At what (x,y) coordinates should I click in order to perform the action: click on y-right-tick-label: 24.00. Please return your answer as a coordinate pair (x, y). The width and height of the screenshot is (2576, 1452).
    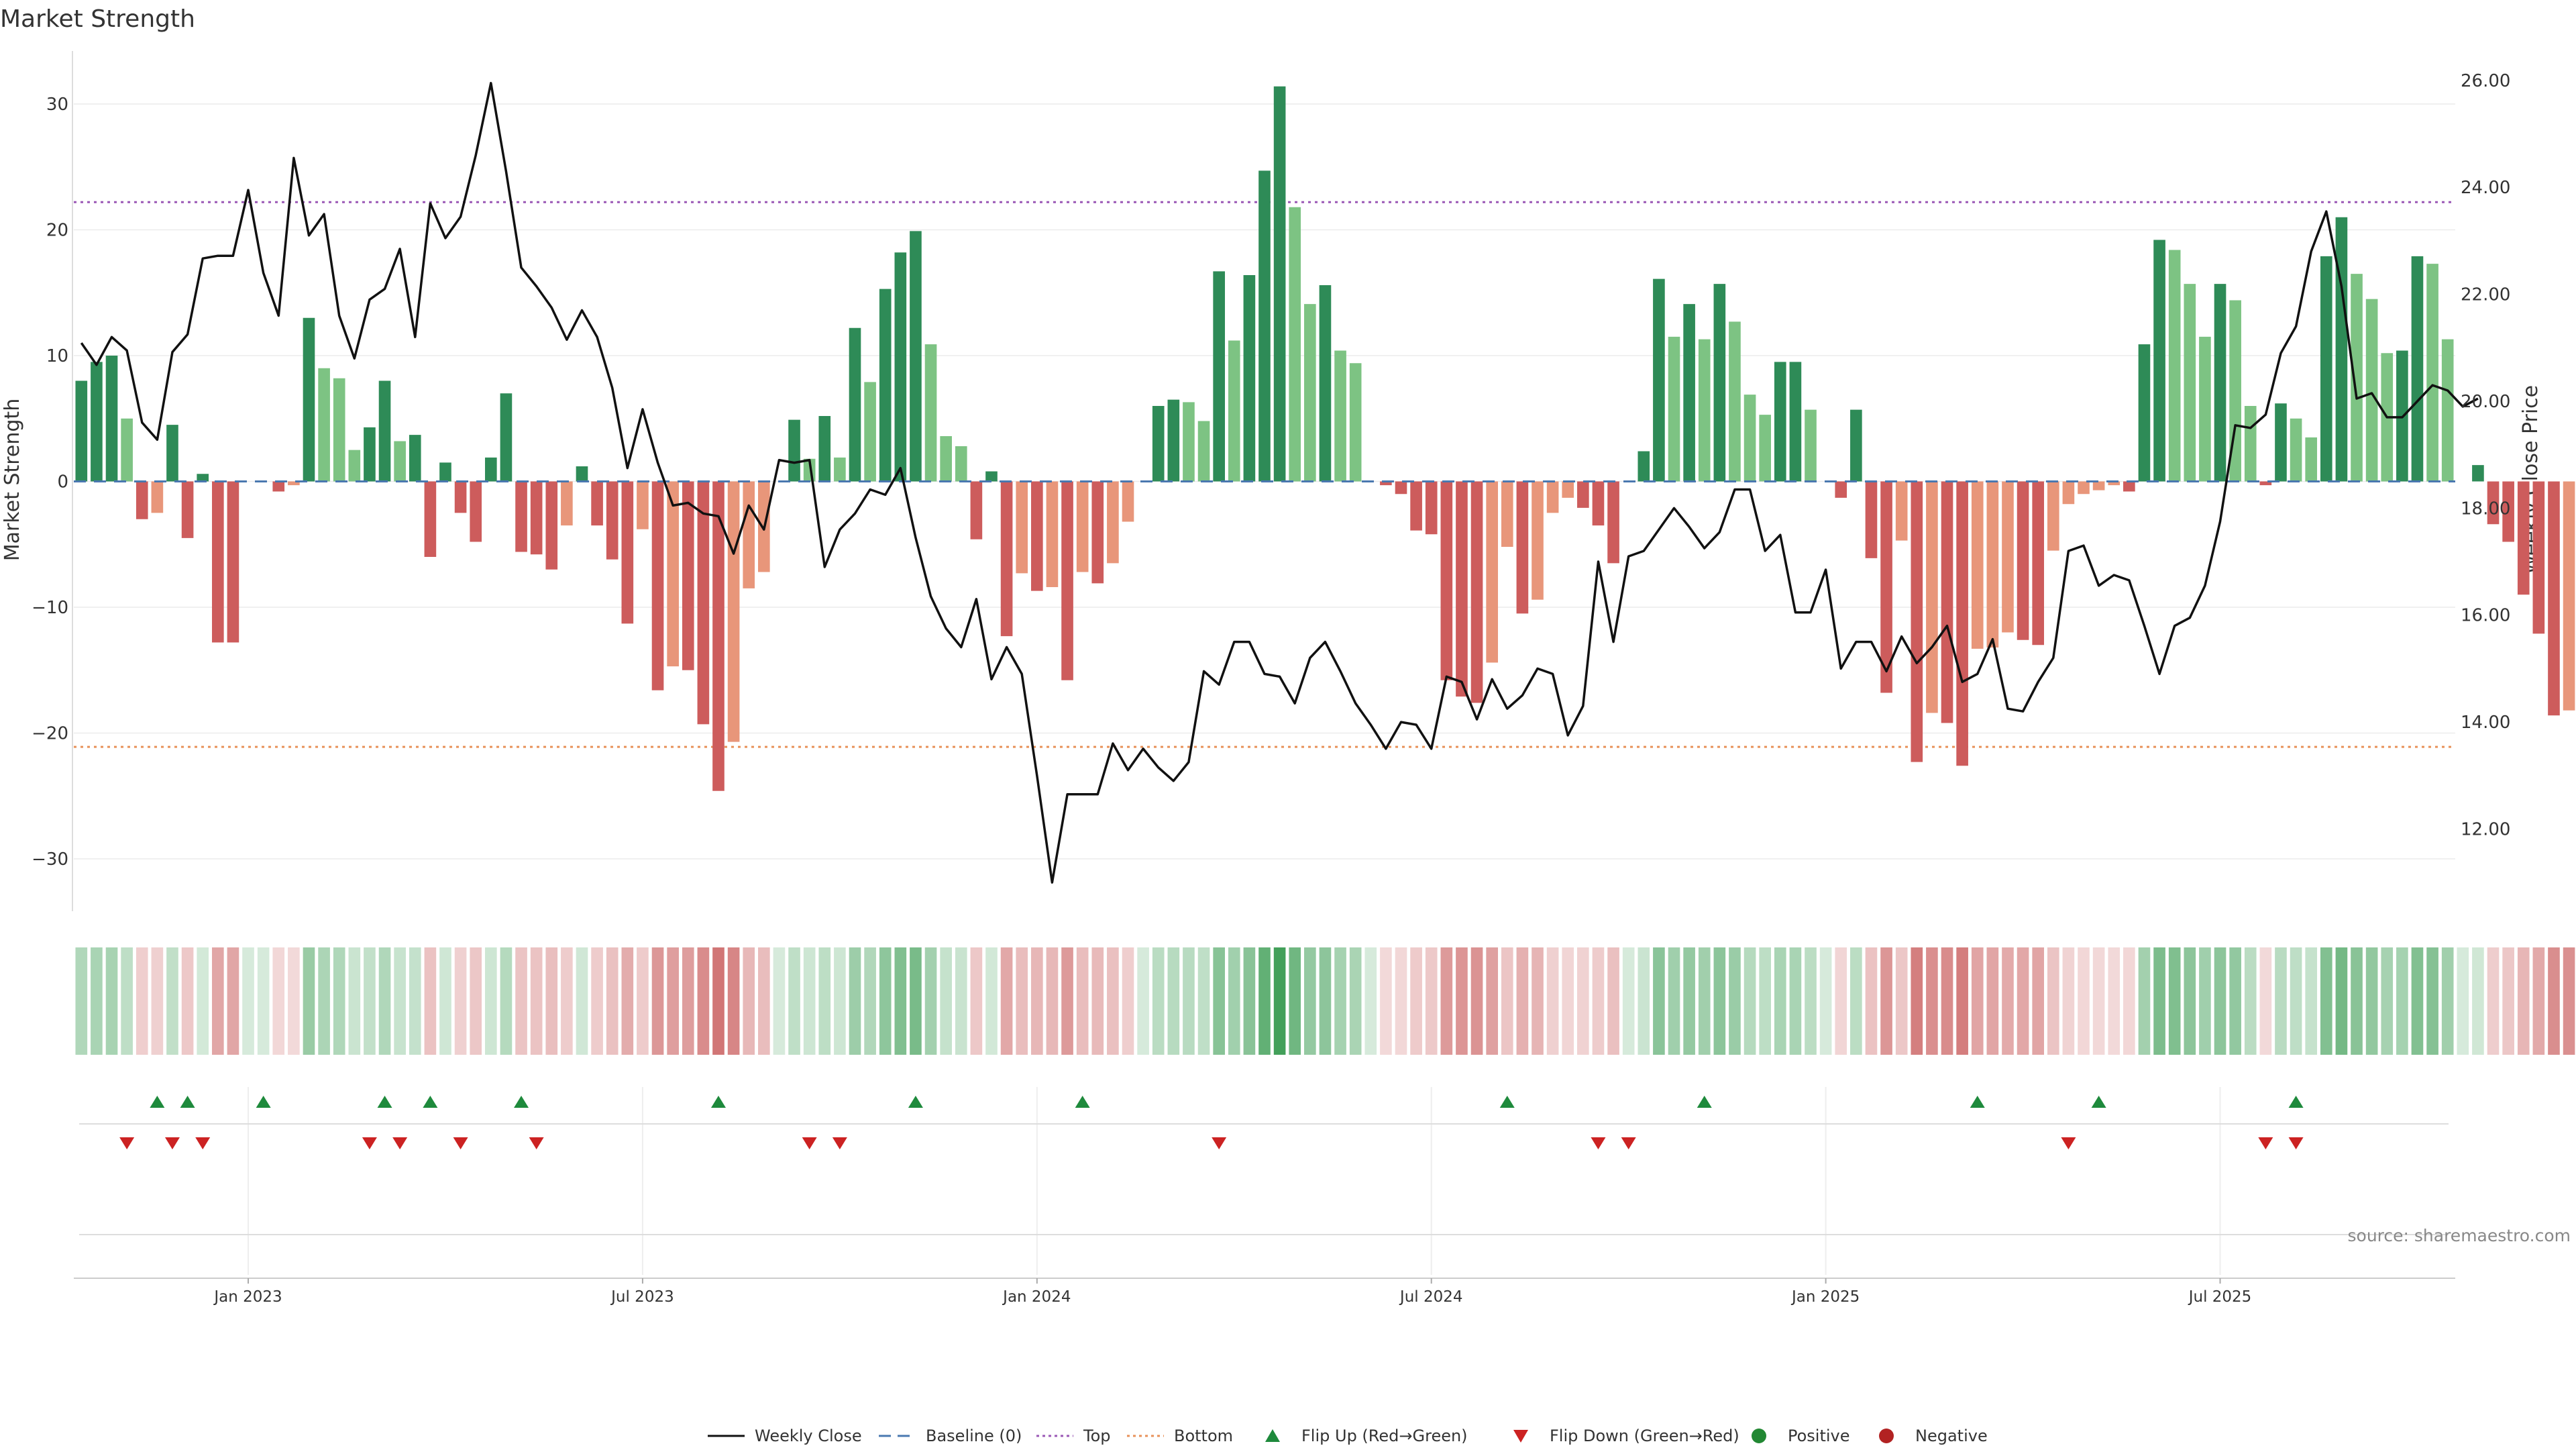
    Looking at the image, I should click on (2485, 188).